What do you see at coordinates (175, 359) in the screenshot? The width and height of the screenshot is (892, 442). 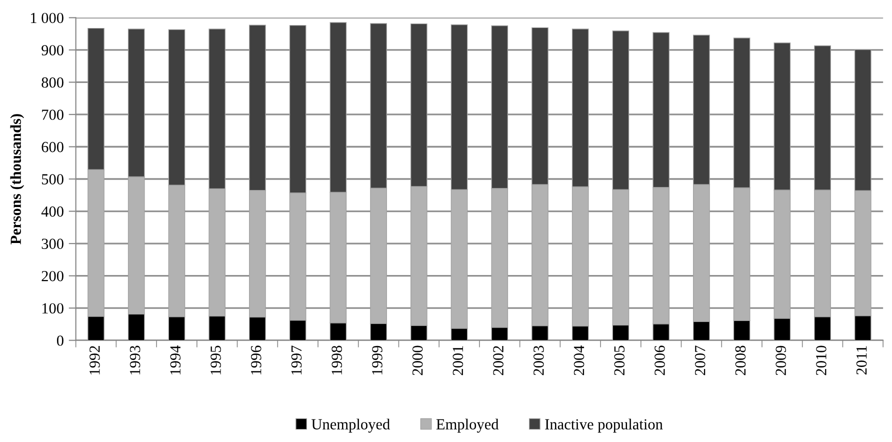 I see `x-tick-label: 1994` at bounding box center [175, 359].